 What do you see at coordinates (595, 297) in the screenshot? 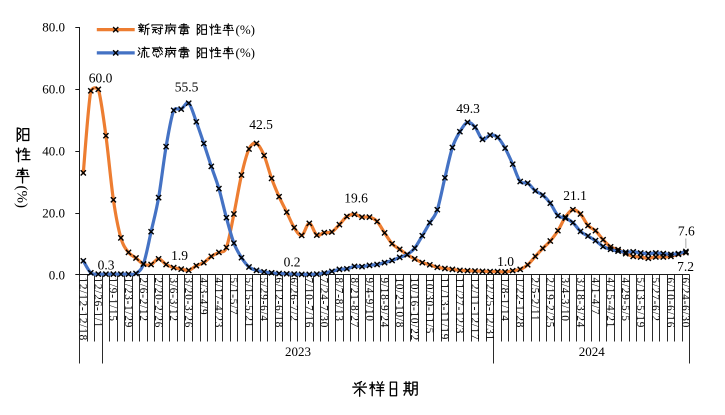
I see `svg-text: 4/1-4/7` at bounding box center [595, 297].